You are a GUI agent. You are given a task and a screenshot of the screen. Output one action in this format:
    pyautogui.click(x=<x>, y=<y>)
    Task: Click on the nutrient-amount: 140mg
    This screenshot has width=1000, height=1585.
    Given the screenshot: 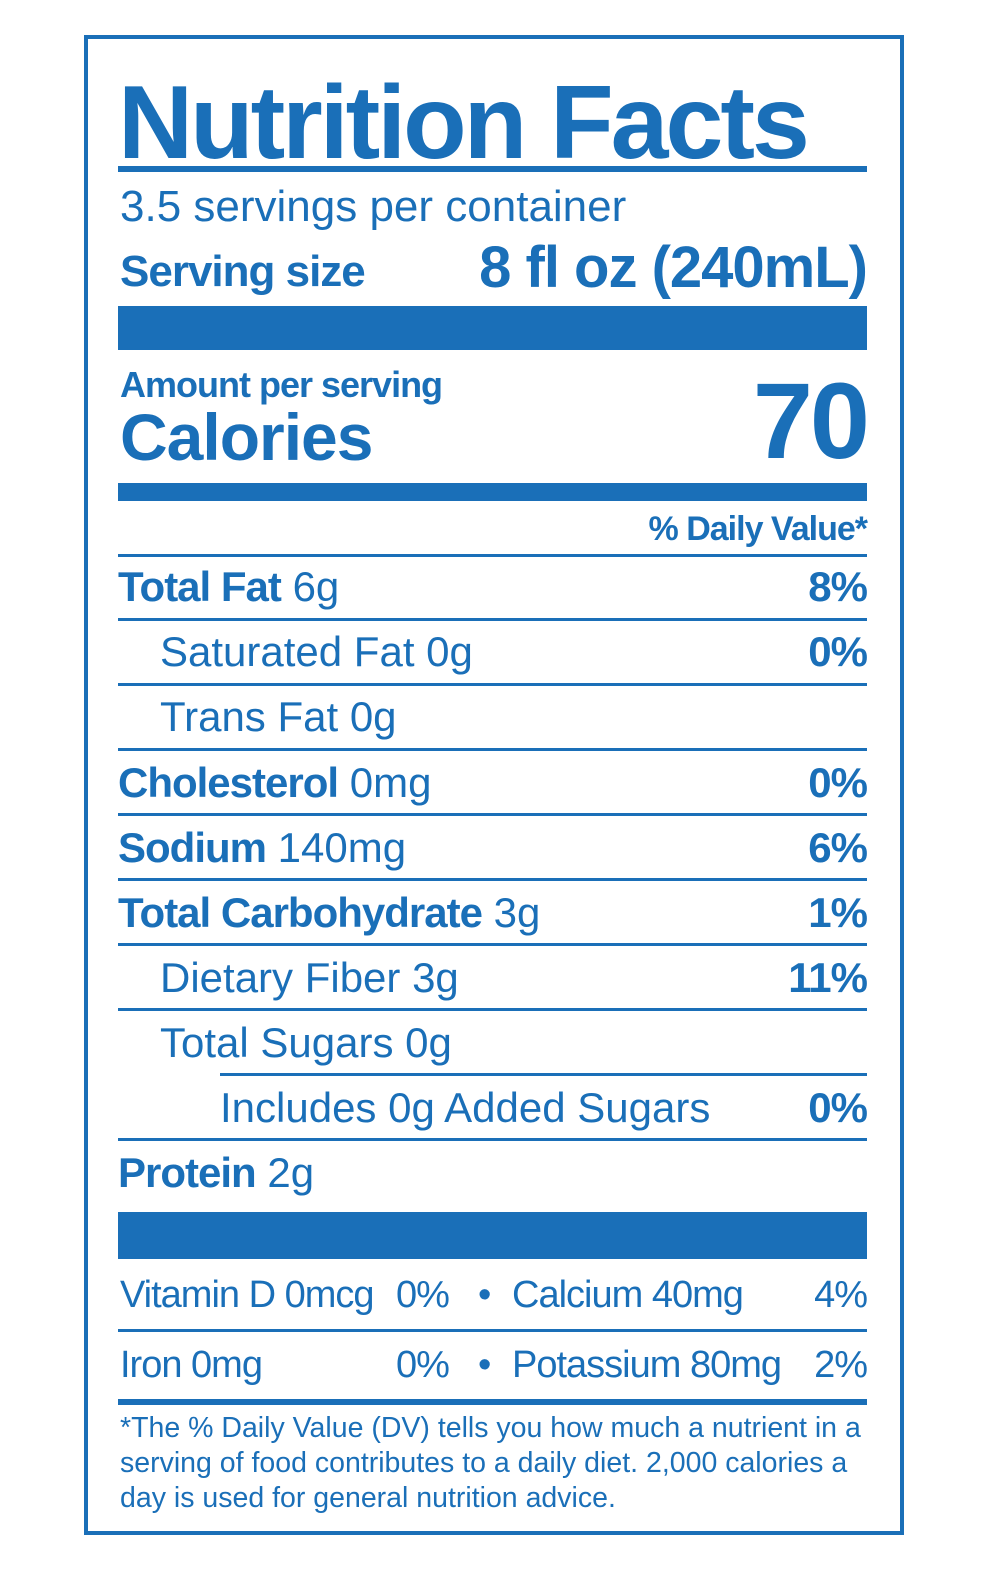 What is the action you would take?
    pyautogui.click(x=342, y=847)
    